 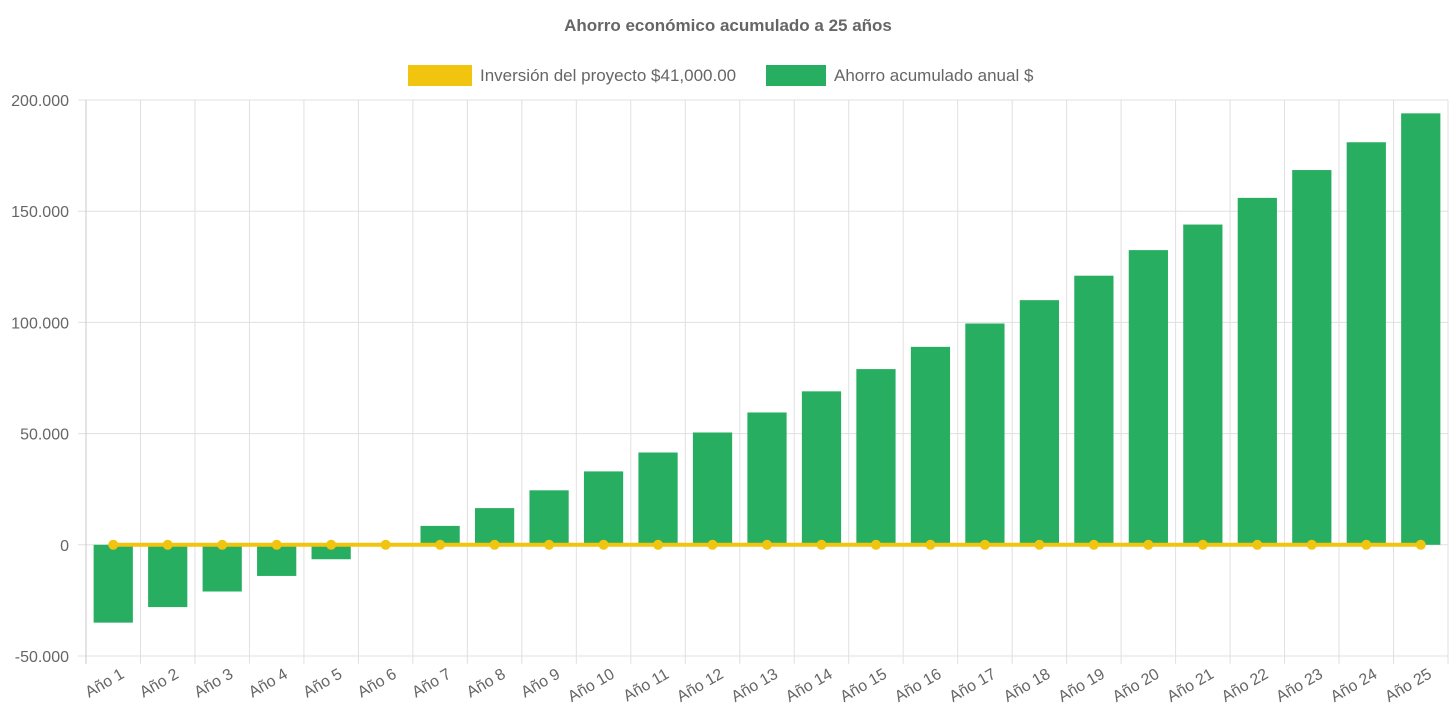 I want to click on x-tick-label: Año 8, so click(x=486, y=684).